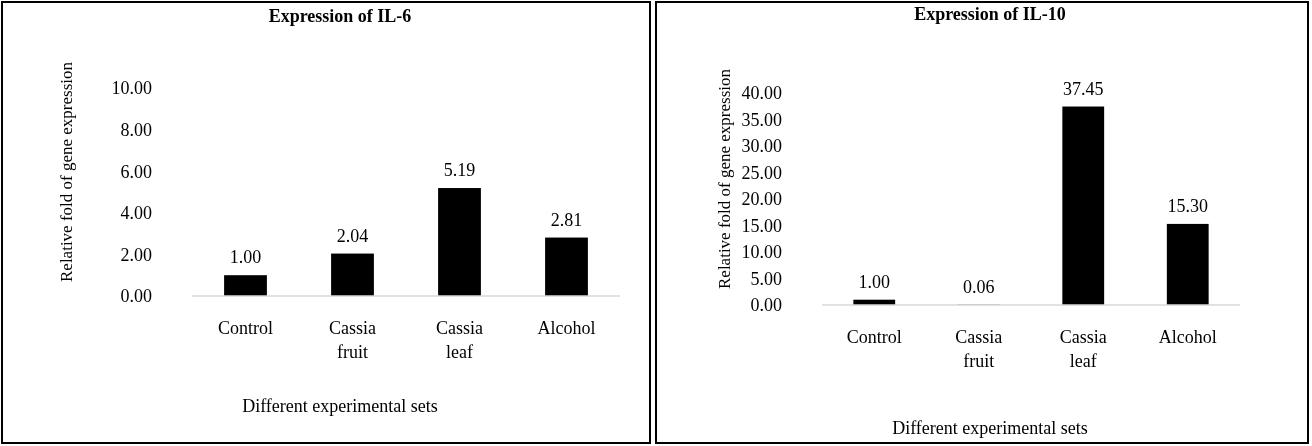 This screenshot has width=1312, height=446. What do you see at coordinates (1083, 88) in the screenshot?
I see `data-label: 37.45` at bounding box center [1083, 88].